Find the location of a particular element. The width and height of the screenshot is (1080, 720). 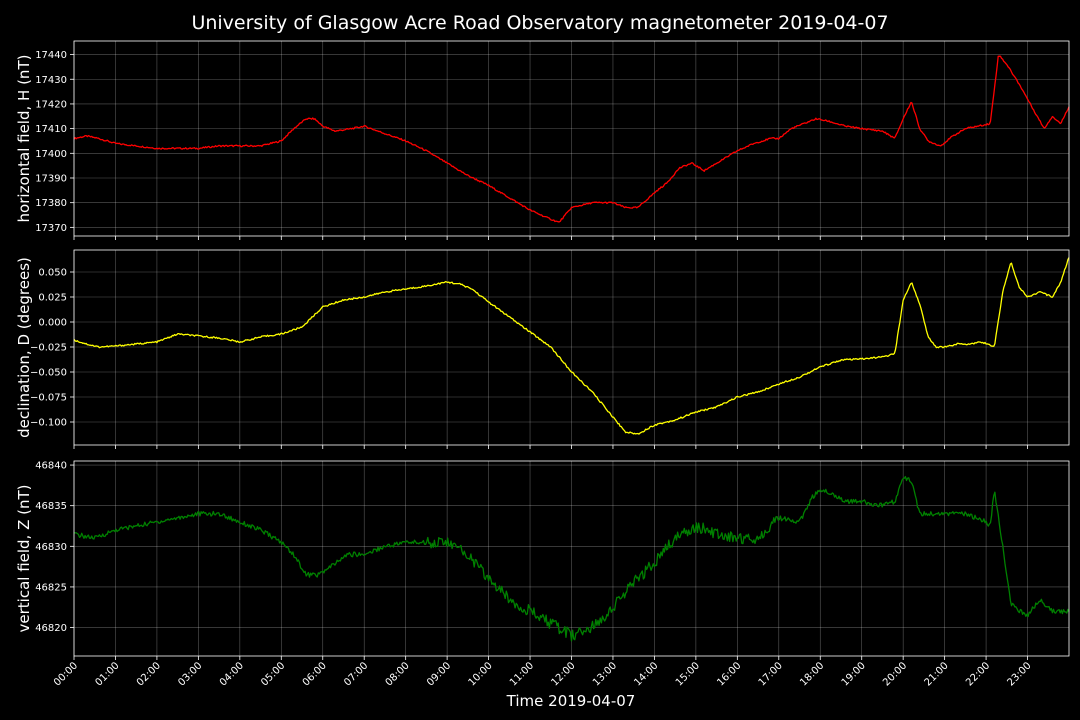

y-tick-label: −0.050 is located at coordinates (48, 373).